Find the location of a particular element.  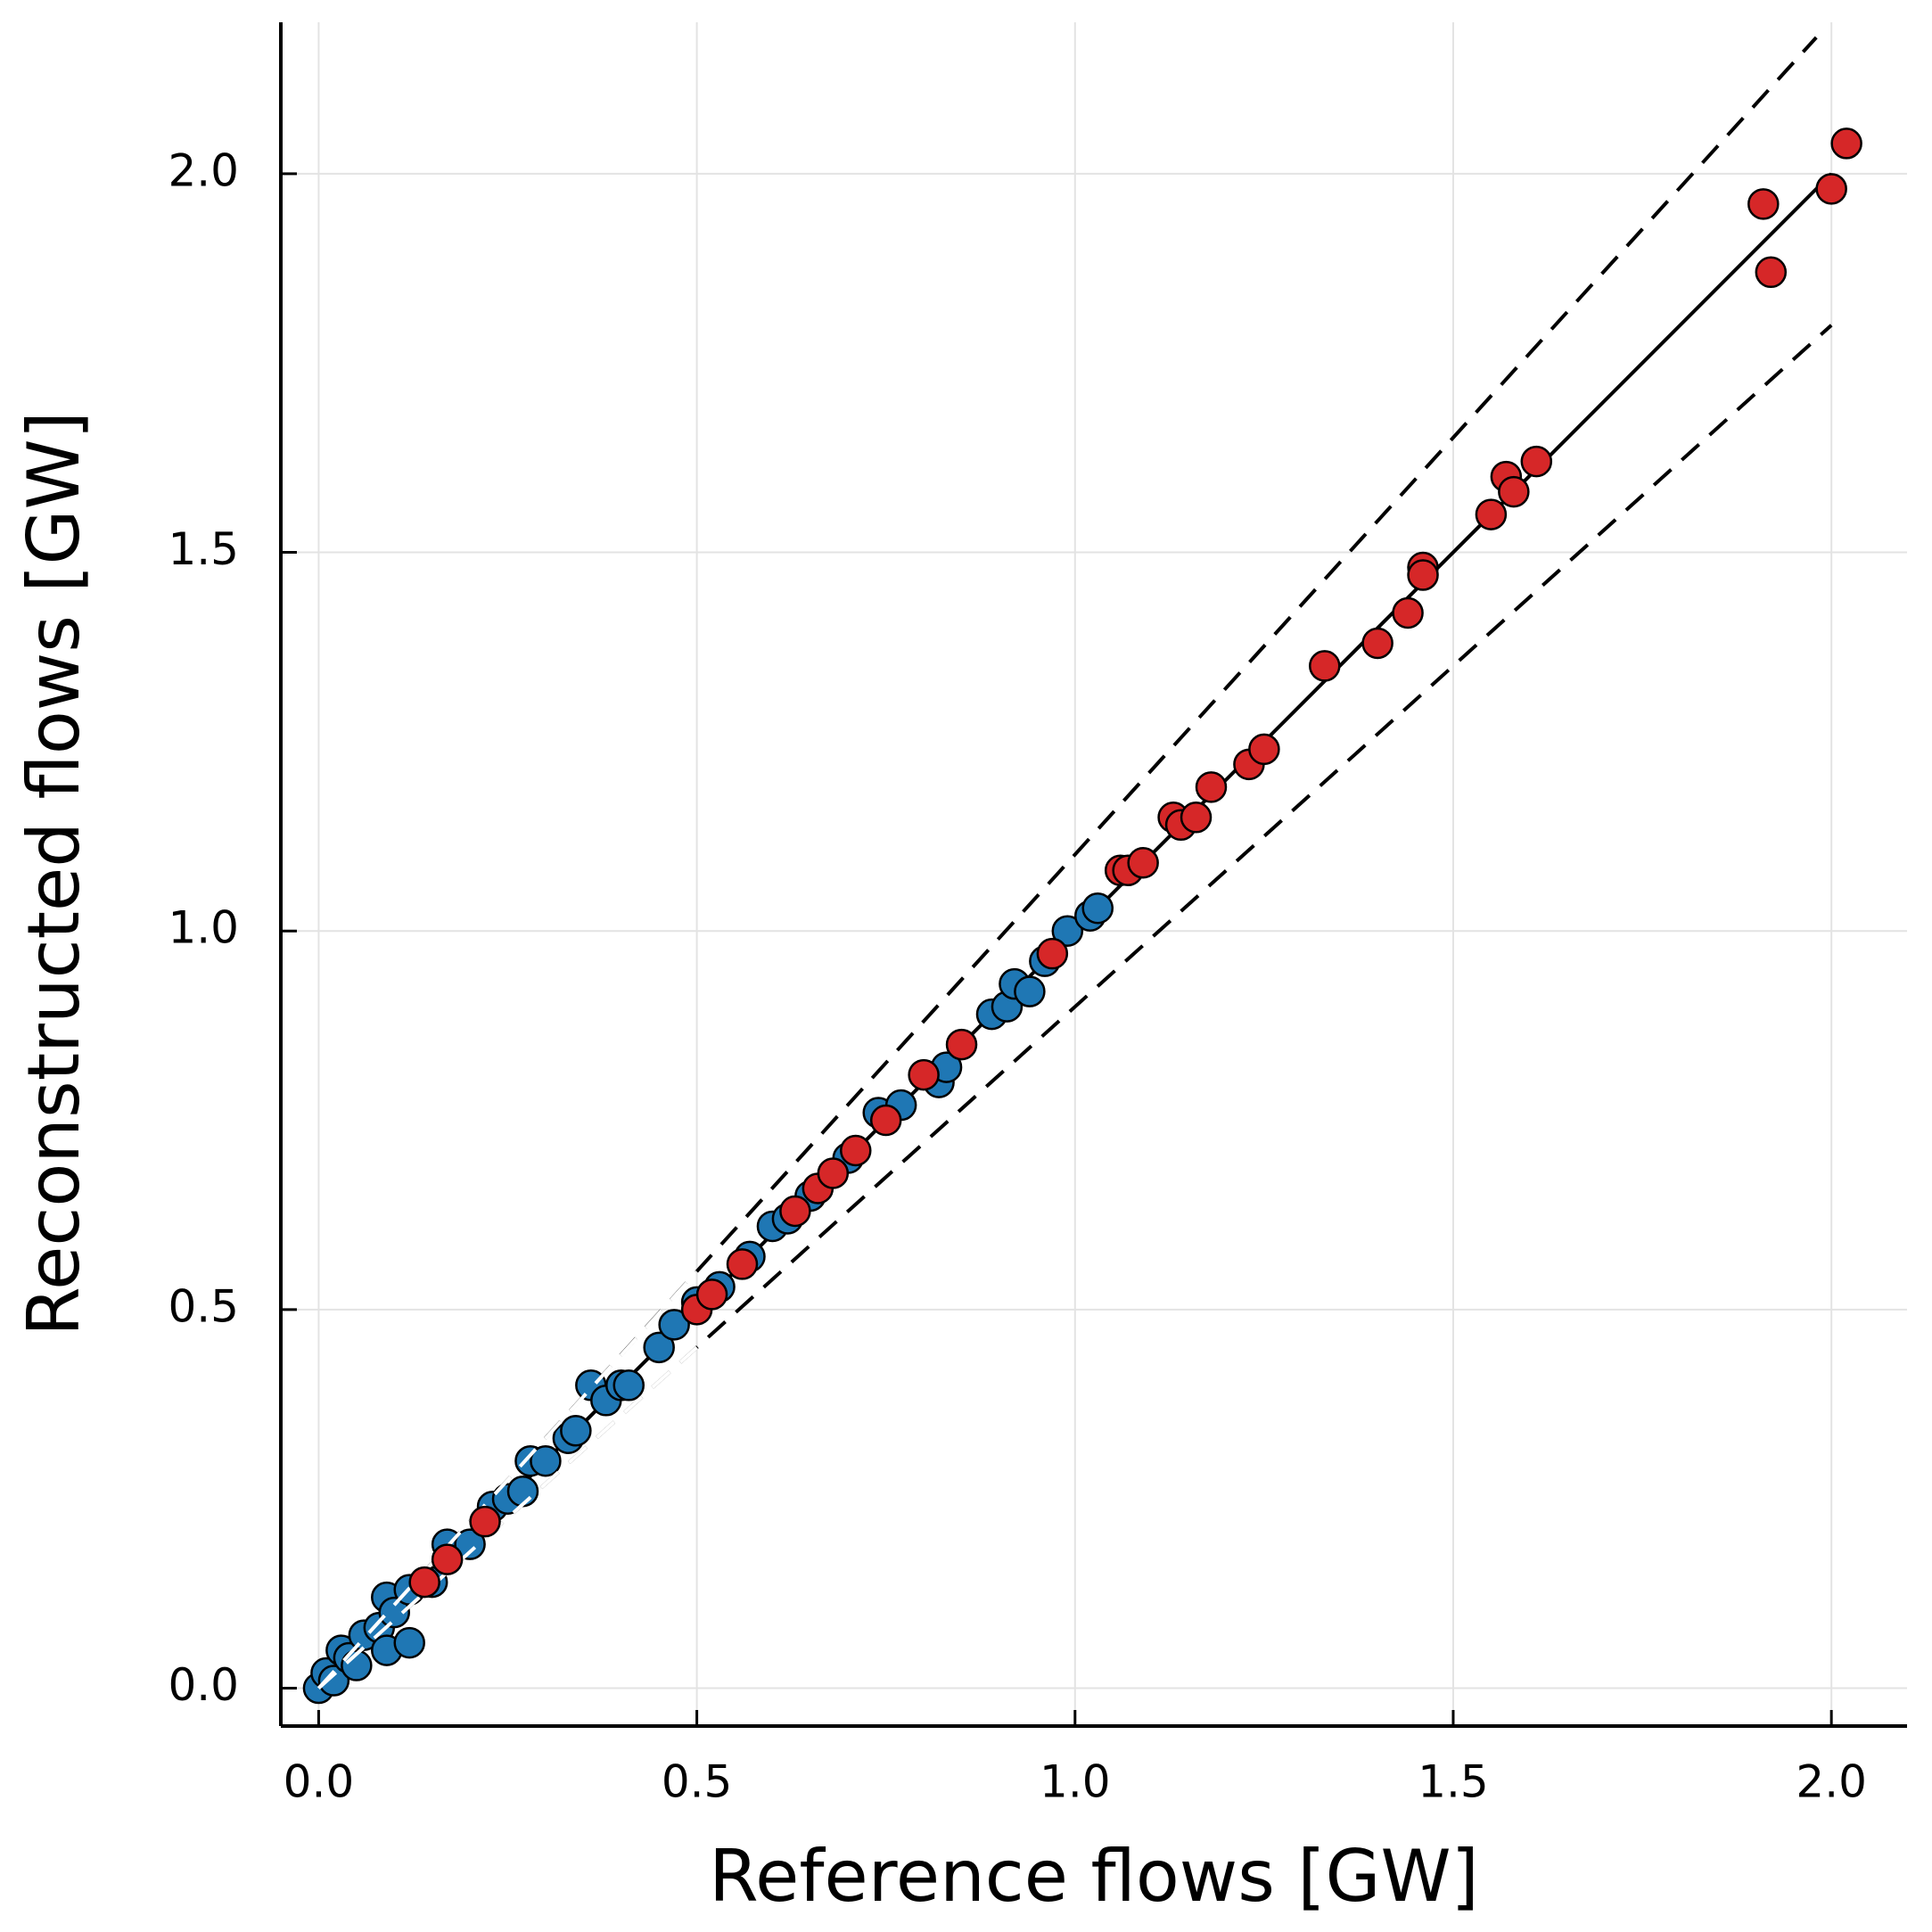

x-tick-label: 0.0 is located at coordinates (319, 1782).